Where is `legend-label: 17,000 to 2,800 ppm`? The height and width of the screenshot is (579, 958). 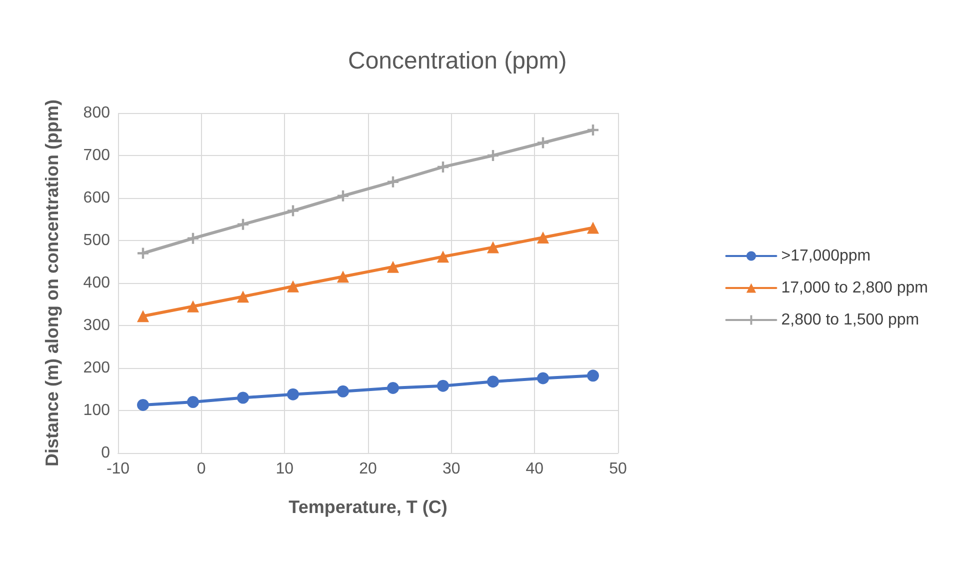 legend-label: 17,000 to 2,800 ppm is located at coordinates (854, 288).